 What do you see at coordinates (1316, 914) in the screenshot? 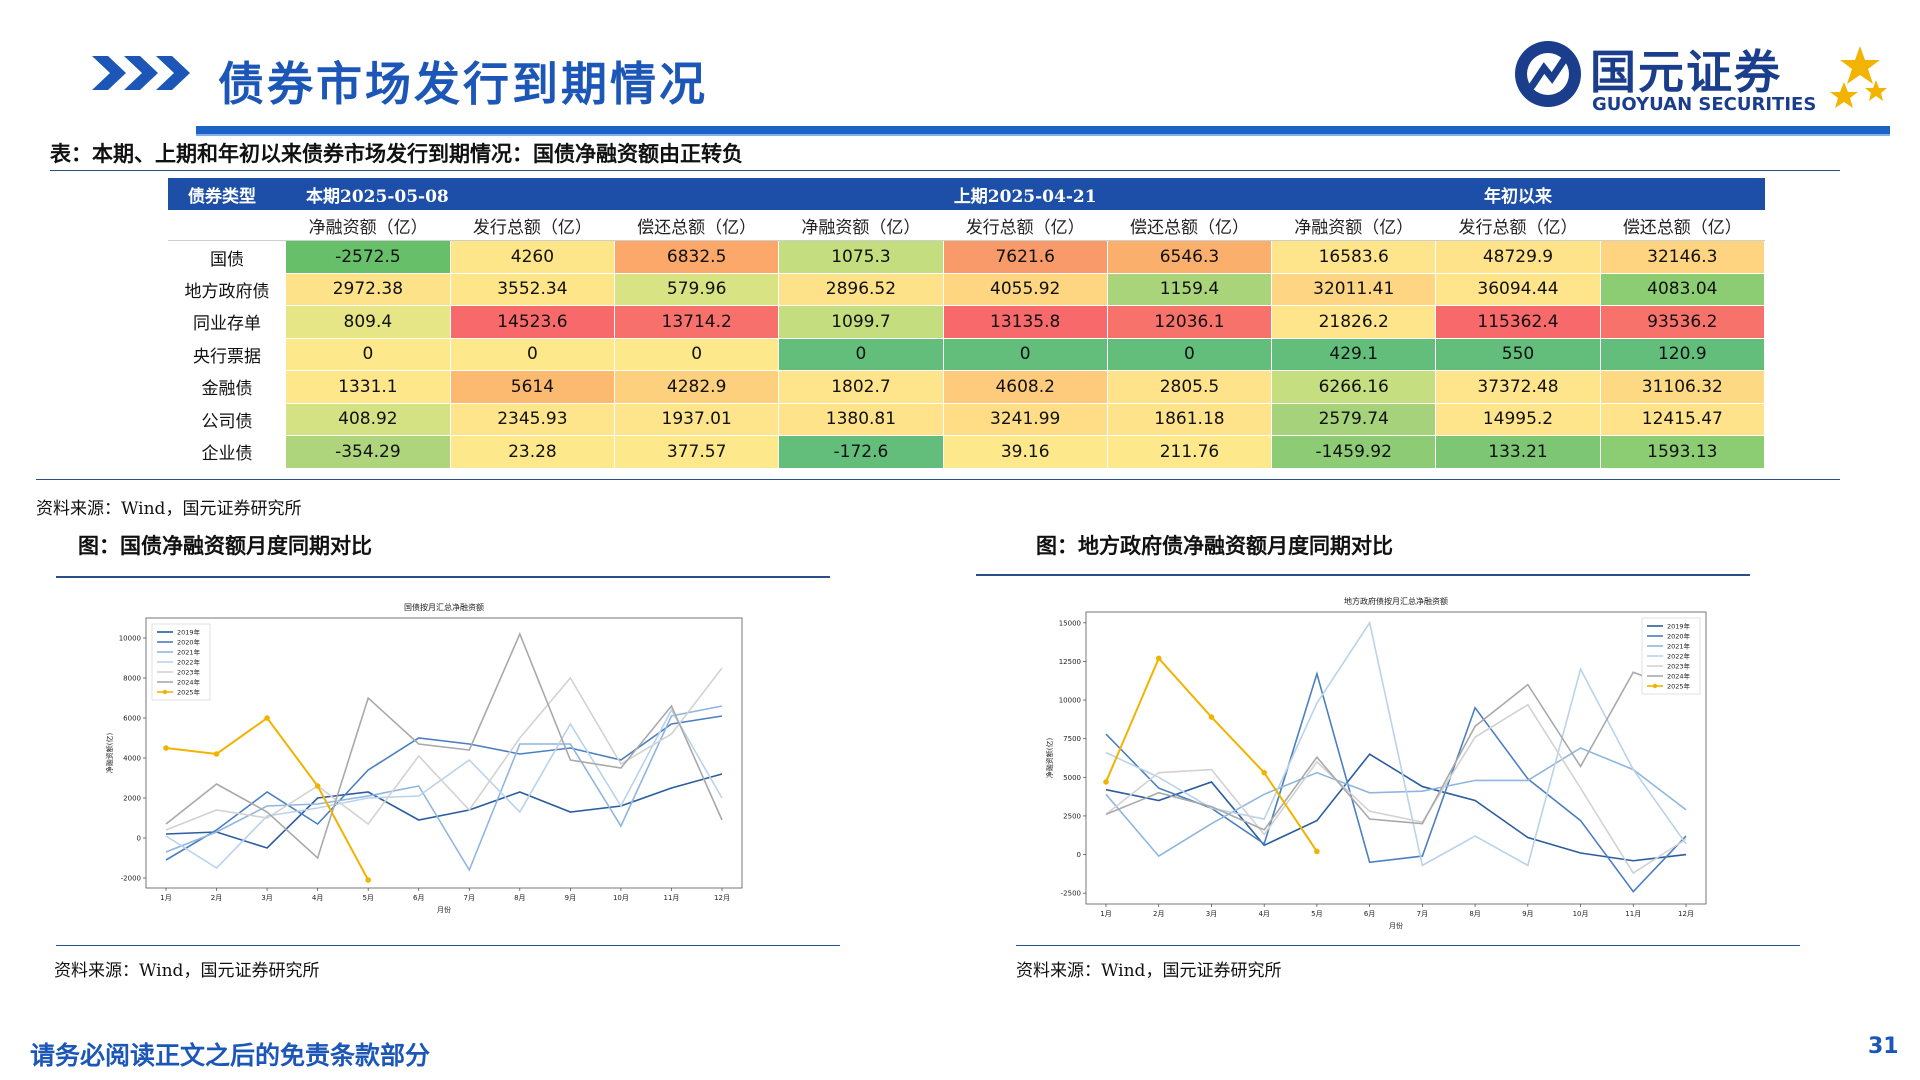
I see `x-tick-label: 5月` at bounding box center [1316, 914].